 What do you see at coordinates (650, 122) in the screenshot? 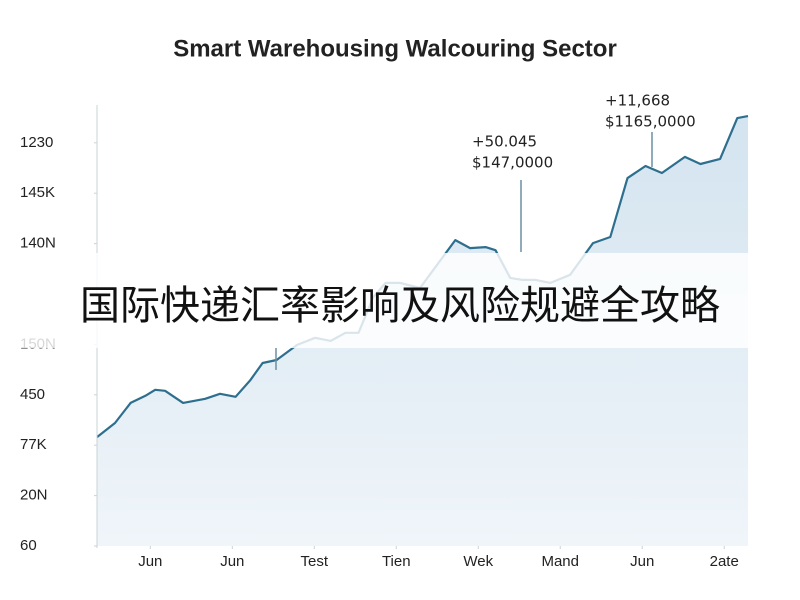
I see `annotation: $1165,0000` at bounding box center [650, 122].